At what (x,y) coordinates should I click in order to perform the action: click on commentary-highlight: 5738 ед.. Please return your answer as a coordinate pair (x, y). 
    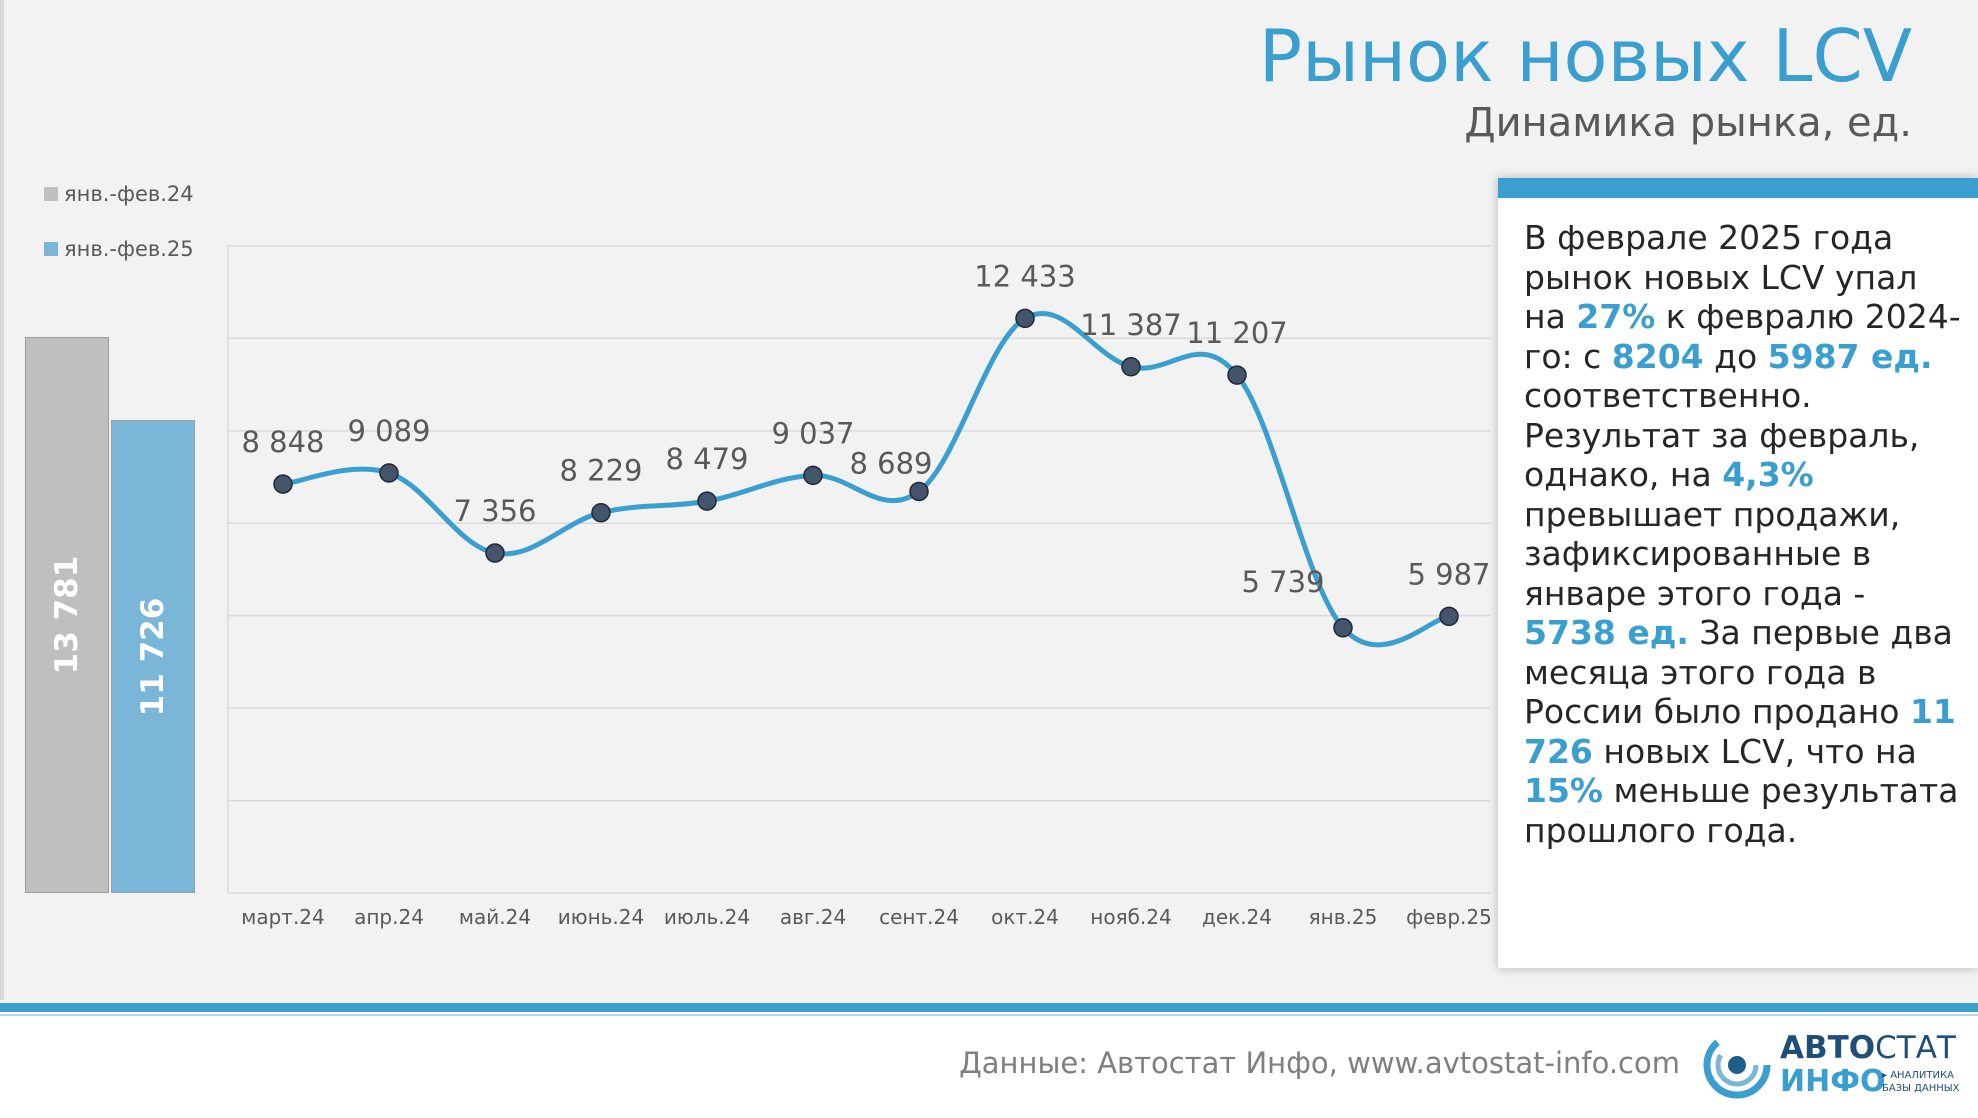
    Looking at the image, I should click on (1606, 632).